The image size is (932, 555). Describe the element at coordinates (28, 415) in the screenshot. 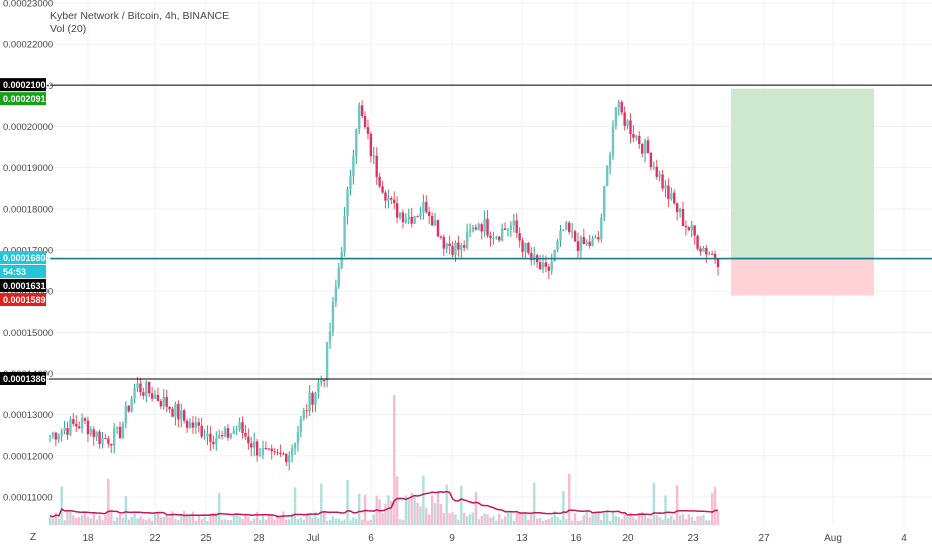

I see `y-tick-label: 0.00013000` at that location.